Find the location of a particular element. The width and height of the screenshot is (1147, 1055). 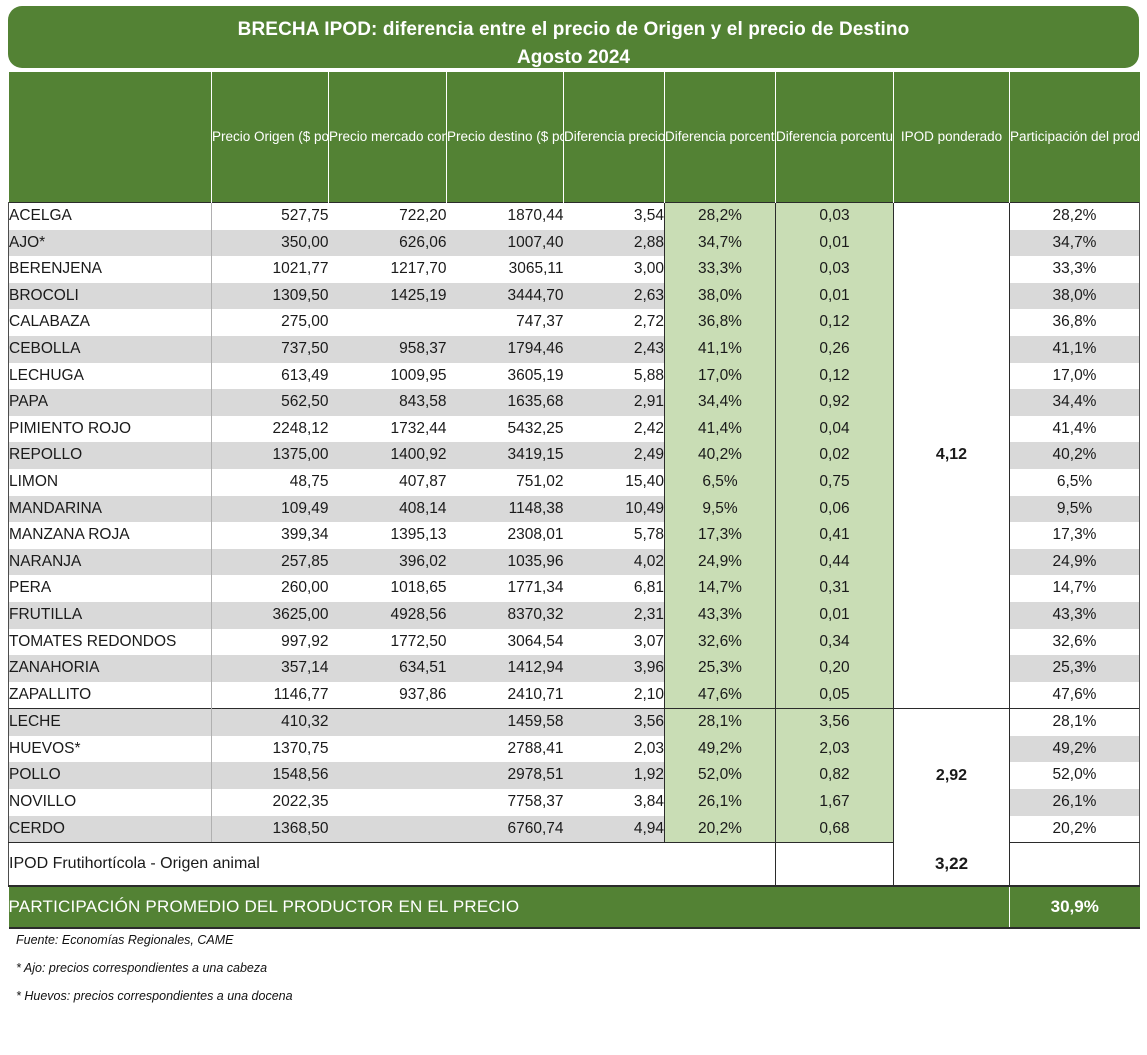

cell-precio-origen: 410,32 is located at coordinates (270, 722).